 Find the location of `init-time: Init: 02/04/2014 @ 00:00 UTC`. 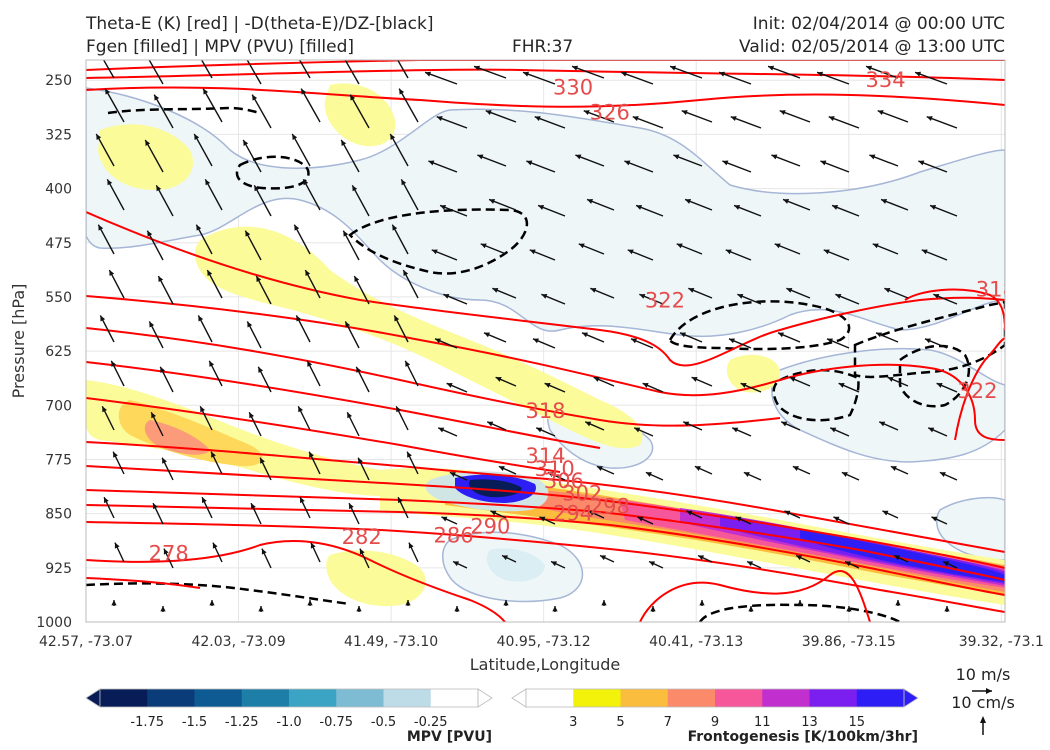

init-time: Init: 02/04/2014 @ 00:00 UTC is located at coordinates (878, 24).